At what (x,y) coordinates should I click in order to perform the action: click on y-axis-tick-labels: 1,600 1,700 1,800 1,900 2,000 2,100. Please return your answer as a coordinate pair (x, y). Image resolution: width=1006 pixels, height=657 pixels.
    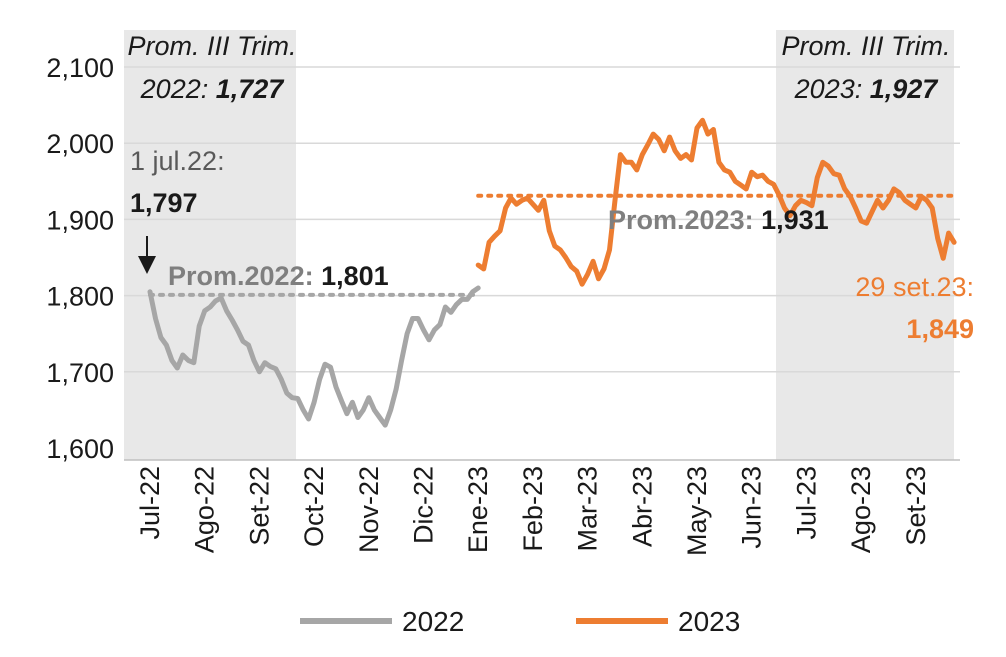
    Looking at the image, I should click on (80, 258).